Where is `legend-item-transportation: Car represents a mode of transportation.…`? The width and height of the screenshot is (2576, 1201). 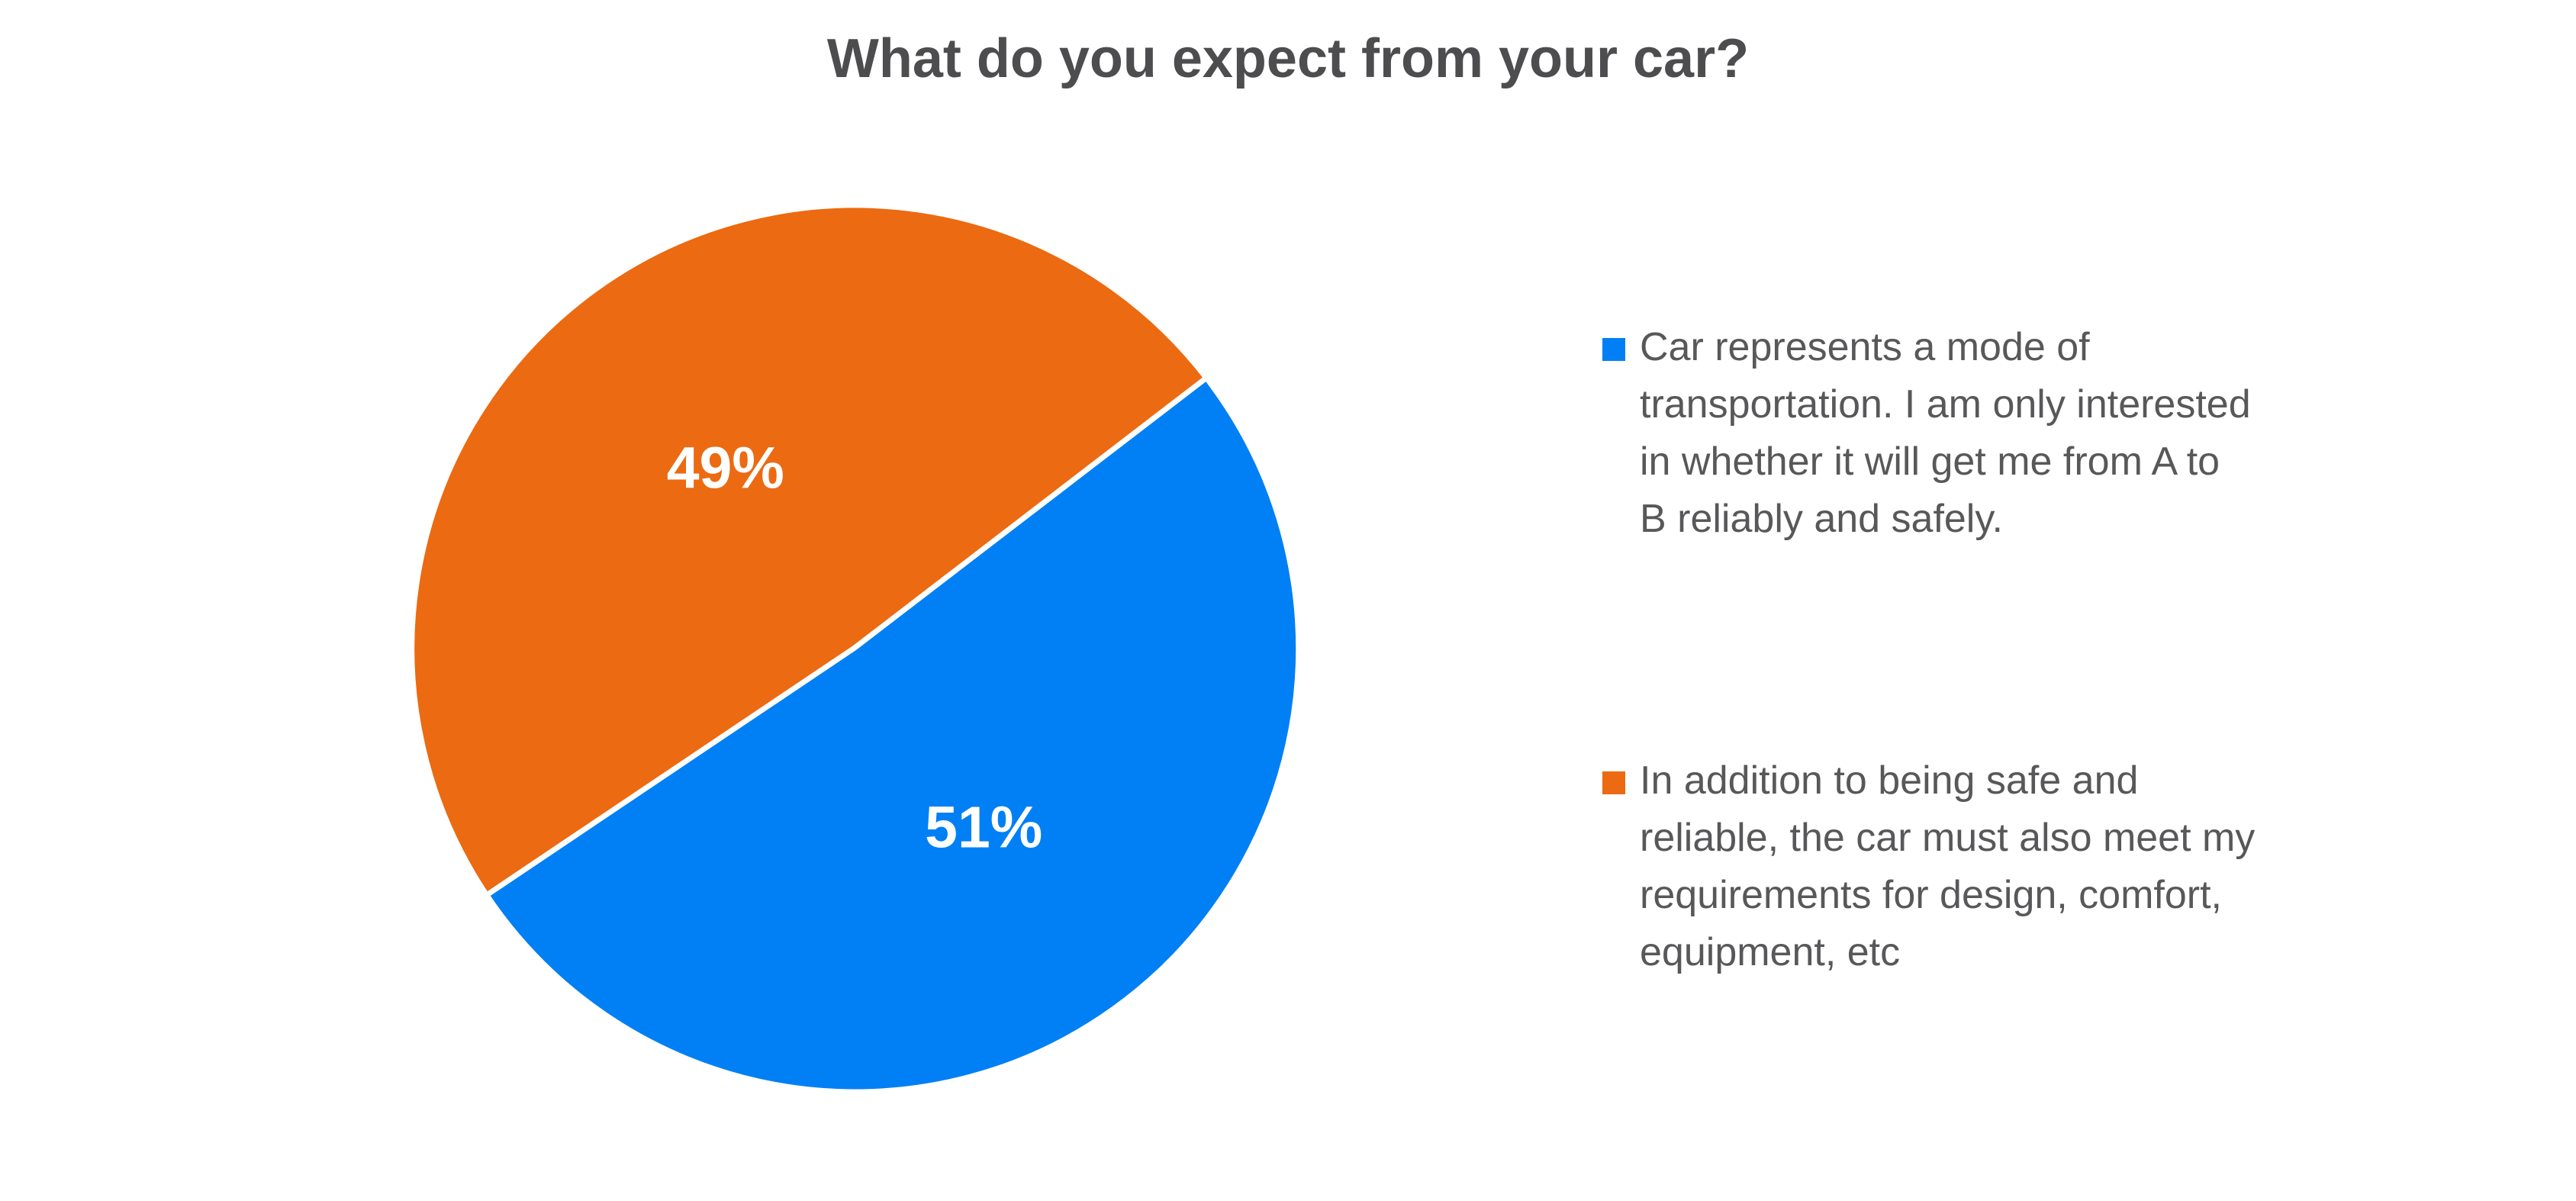
legend-item-transportation: Car represents a mode of transportation.… is located at coordinates (2048, 433).